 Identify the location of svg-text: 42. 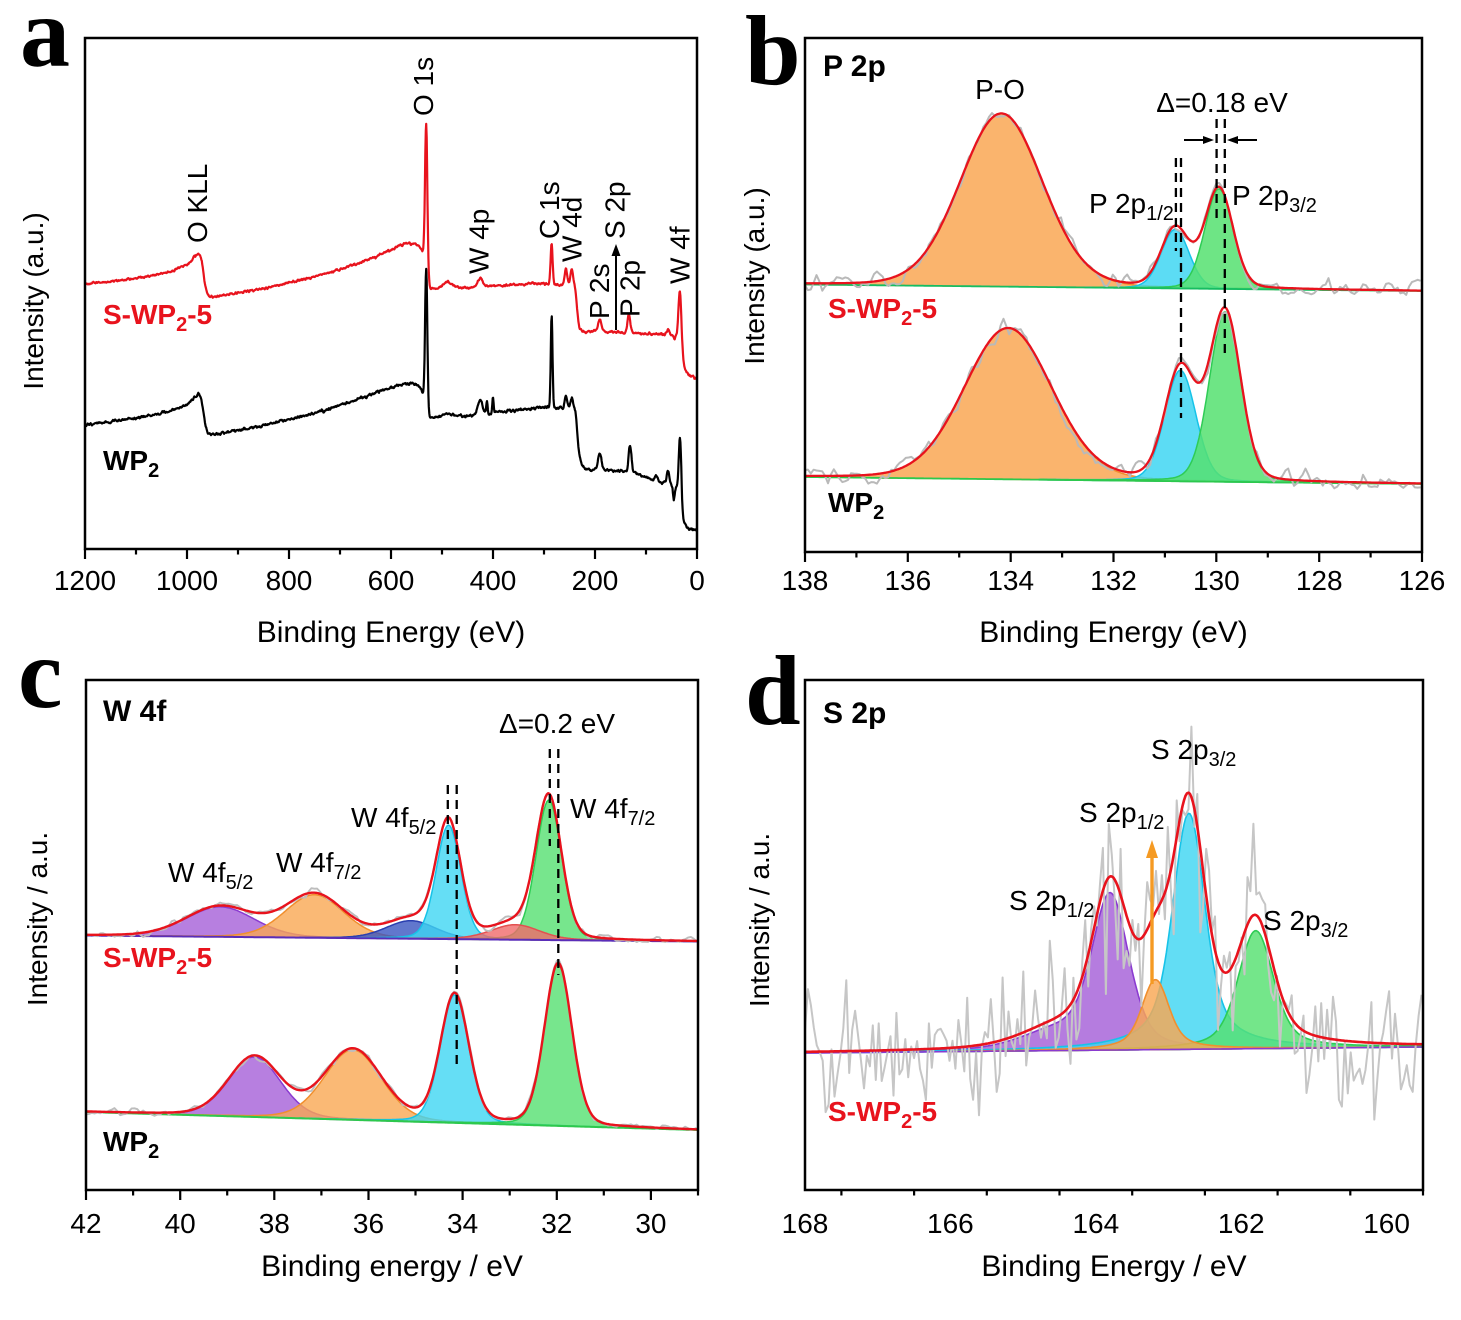
(85, 1223).